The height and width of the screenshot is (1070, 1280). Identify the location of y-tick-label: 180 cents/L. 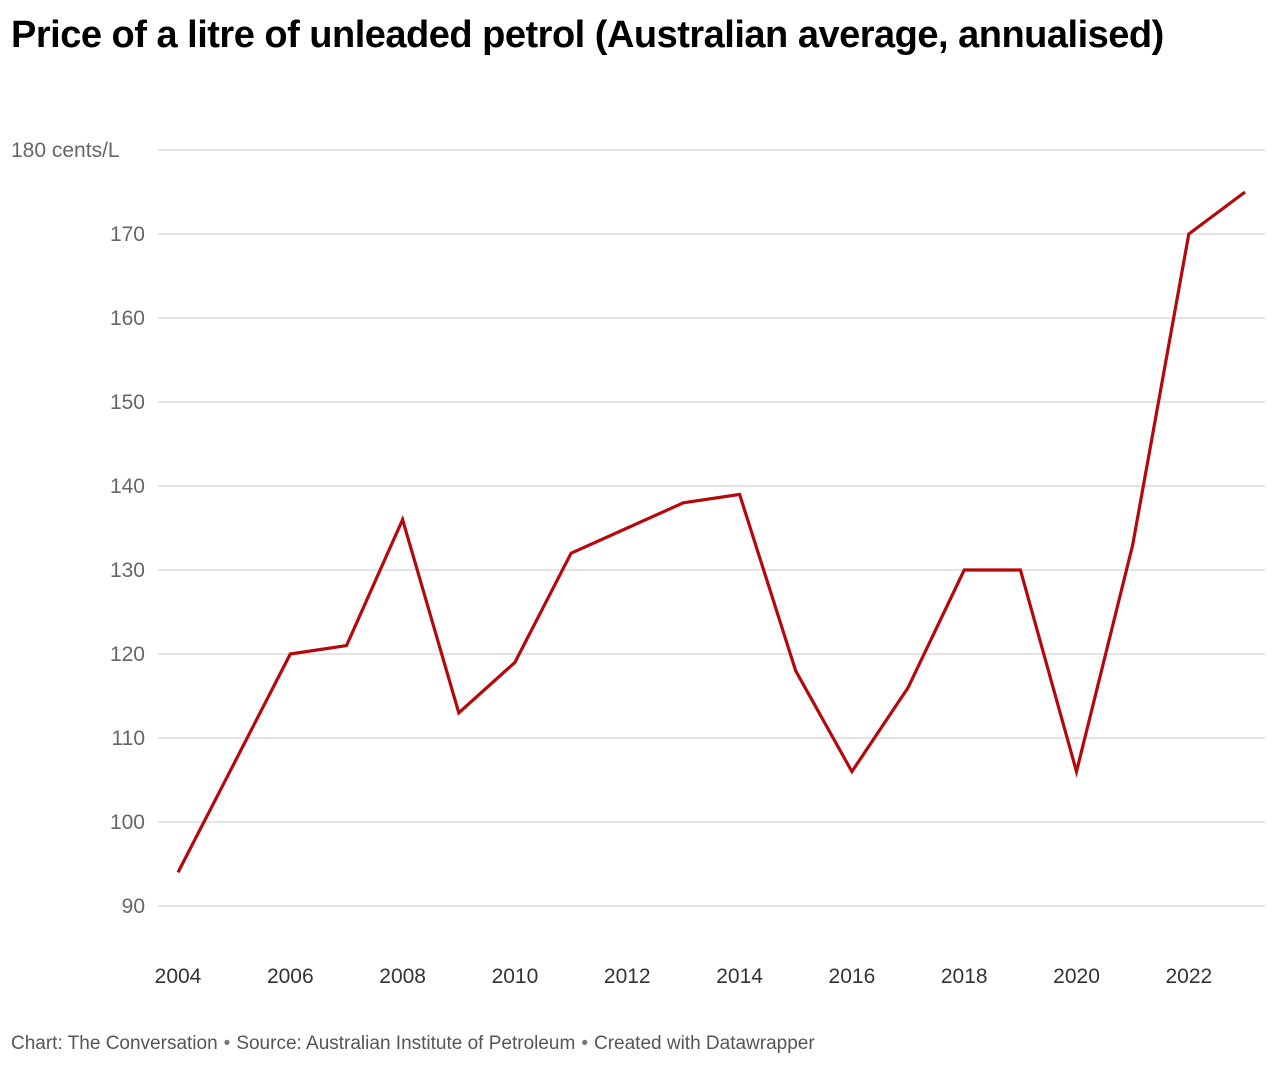
(65, 150).